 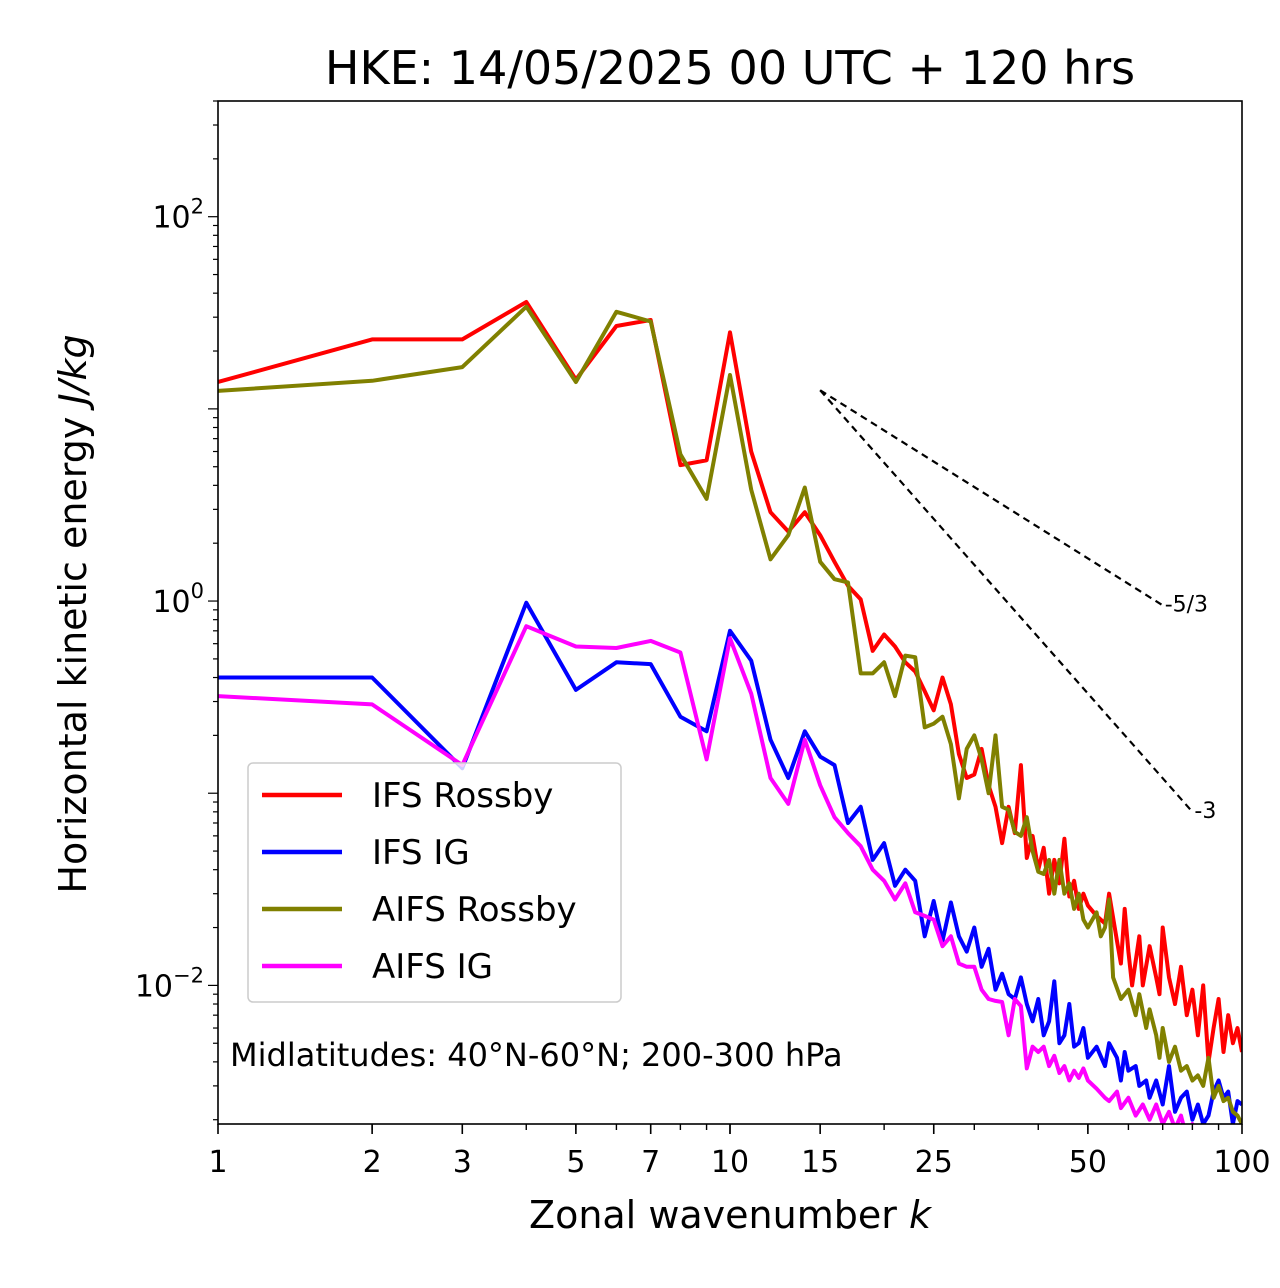 What do you see at coordinates (1088, 1162) in the screenshot?
I see `x-tick-label: 50` at bounding box center [1088, 1162].